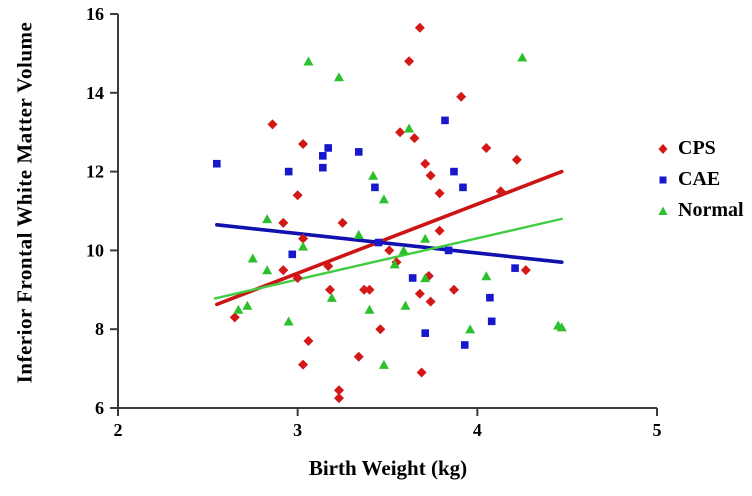 Image resolution: width=752 pixels, height=496 pixels. What do you see at coordinates (388, 468) in the screenshot?
I see `x-axis-title: Birth Weight (kg)` at bounding box center [388, 468].